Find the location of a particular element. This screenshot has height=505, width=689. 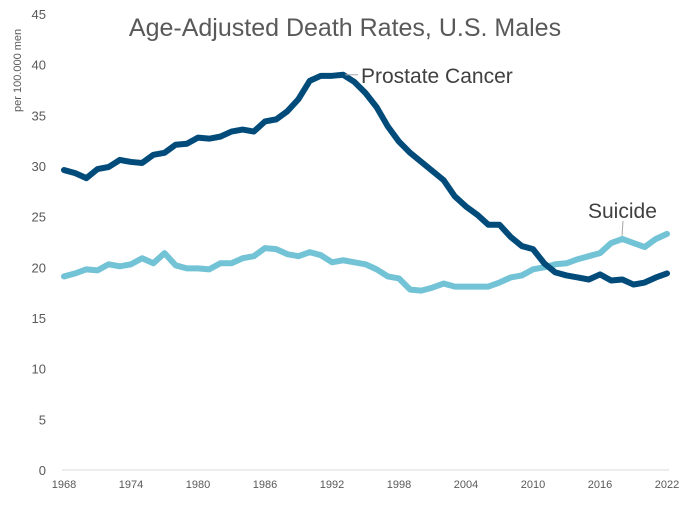

y-tick-label: 35 is located at coordinates (39, 115).